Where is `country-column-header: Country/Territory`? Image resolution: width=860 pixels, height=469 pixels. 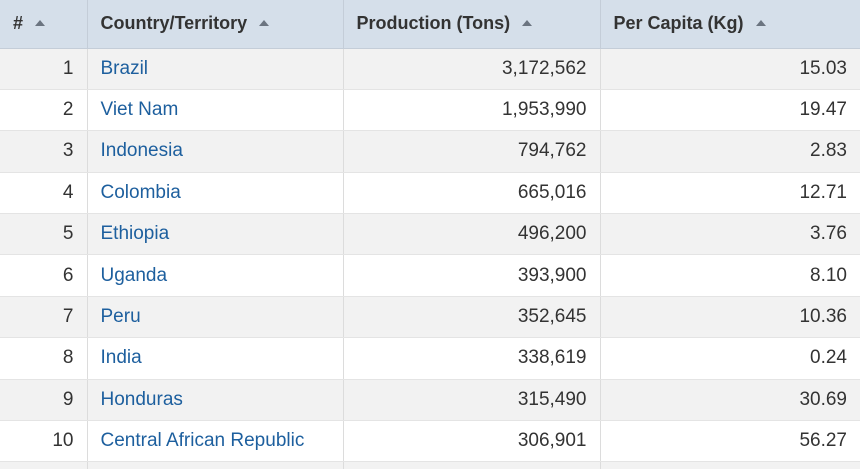
country-column-header: Country/Territory is located at coordinates (215, 24).